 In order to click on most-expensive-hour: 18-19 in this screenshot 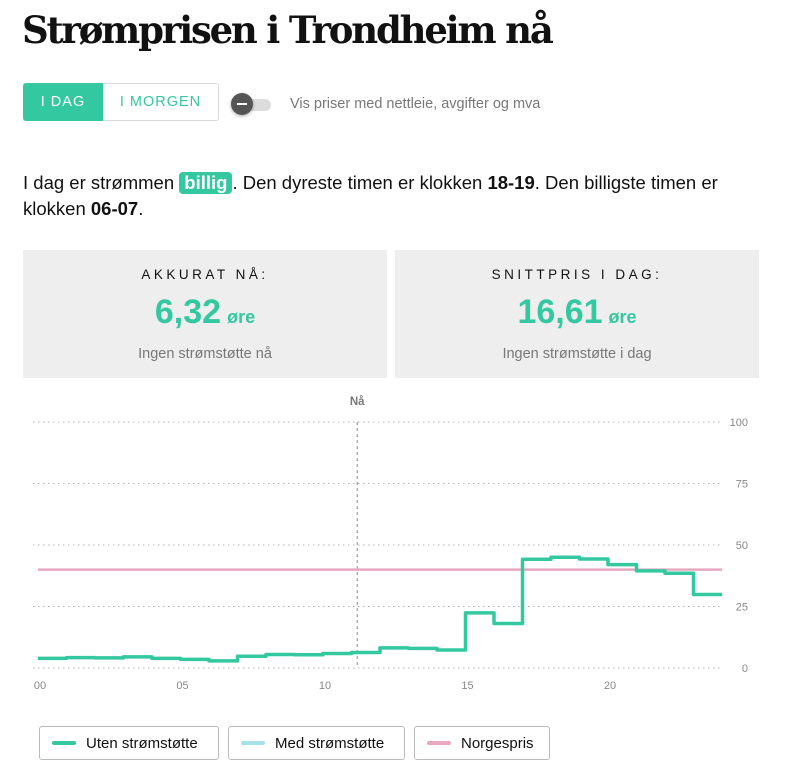, I will do `click(511, 182)`.